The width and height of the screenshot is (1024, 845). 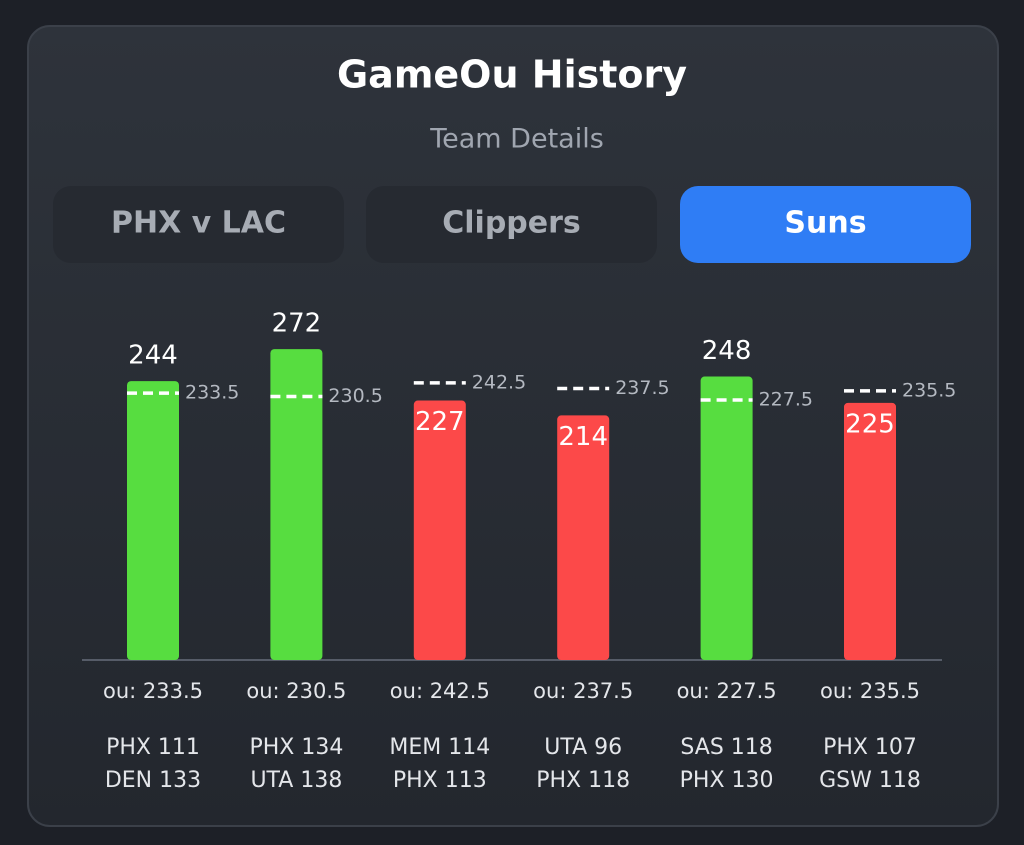 I want to click on ou-label: ou: 233.5, so click(x=153, y=691).